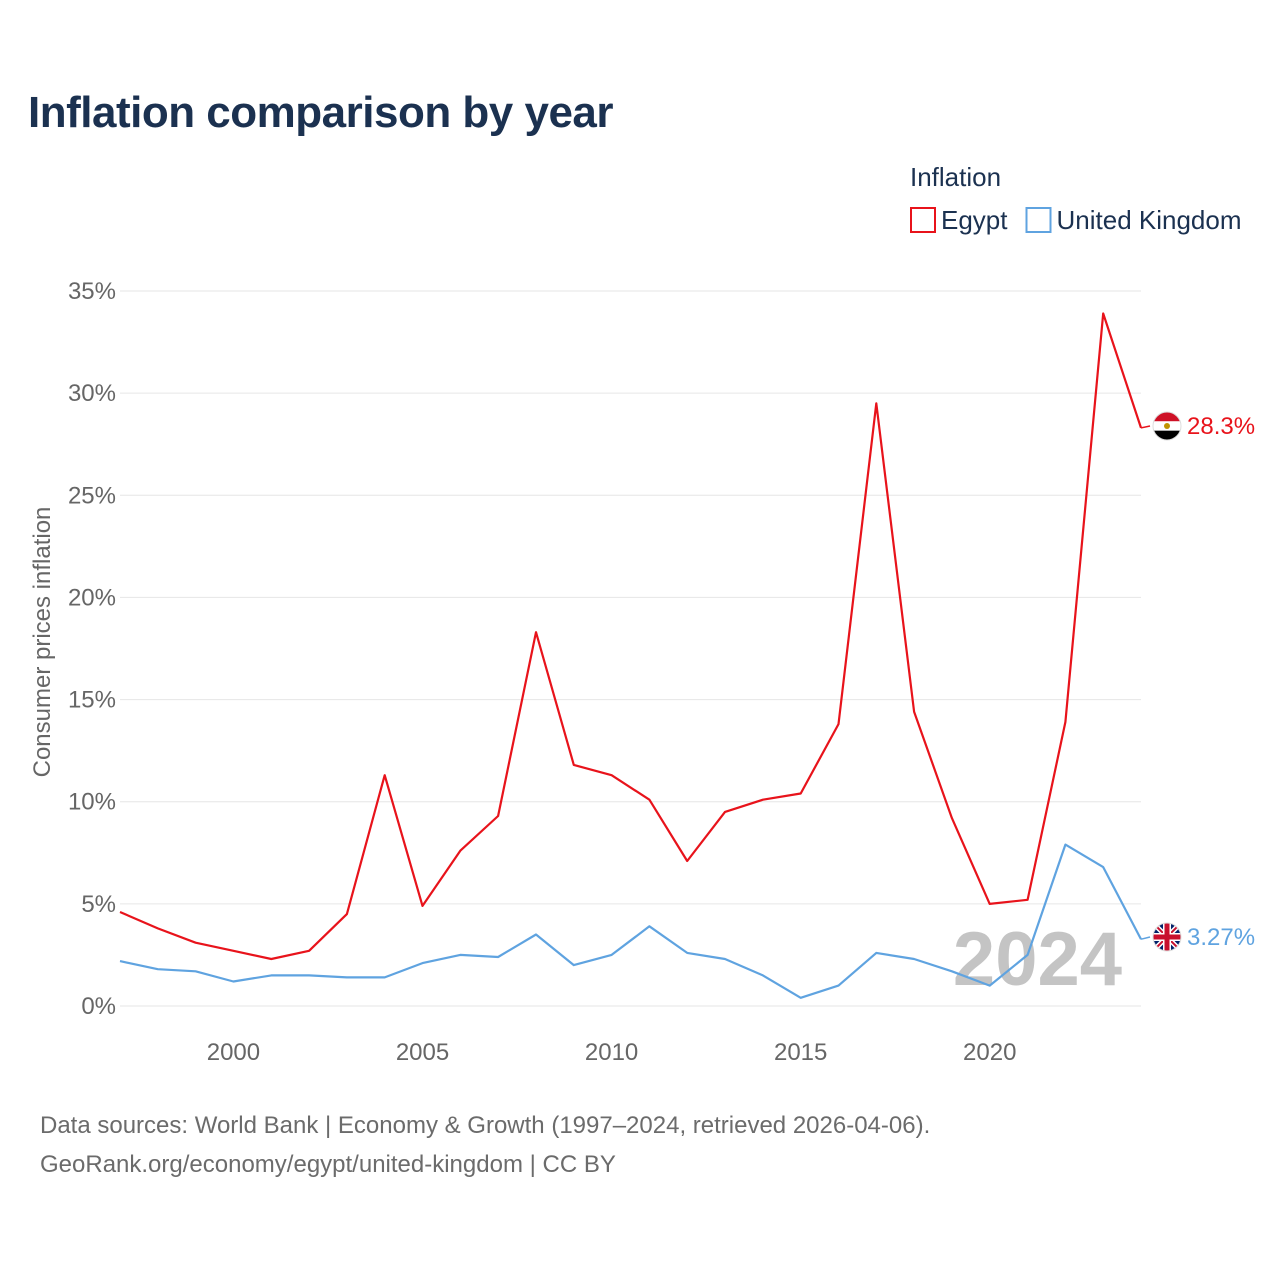 This screenshot has width=1280, height=1280. Describe the element at coordinates (1037, 959) in the screenshot. I see `year-watermark: 2024` at that location.